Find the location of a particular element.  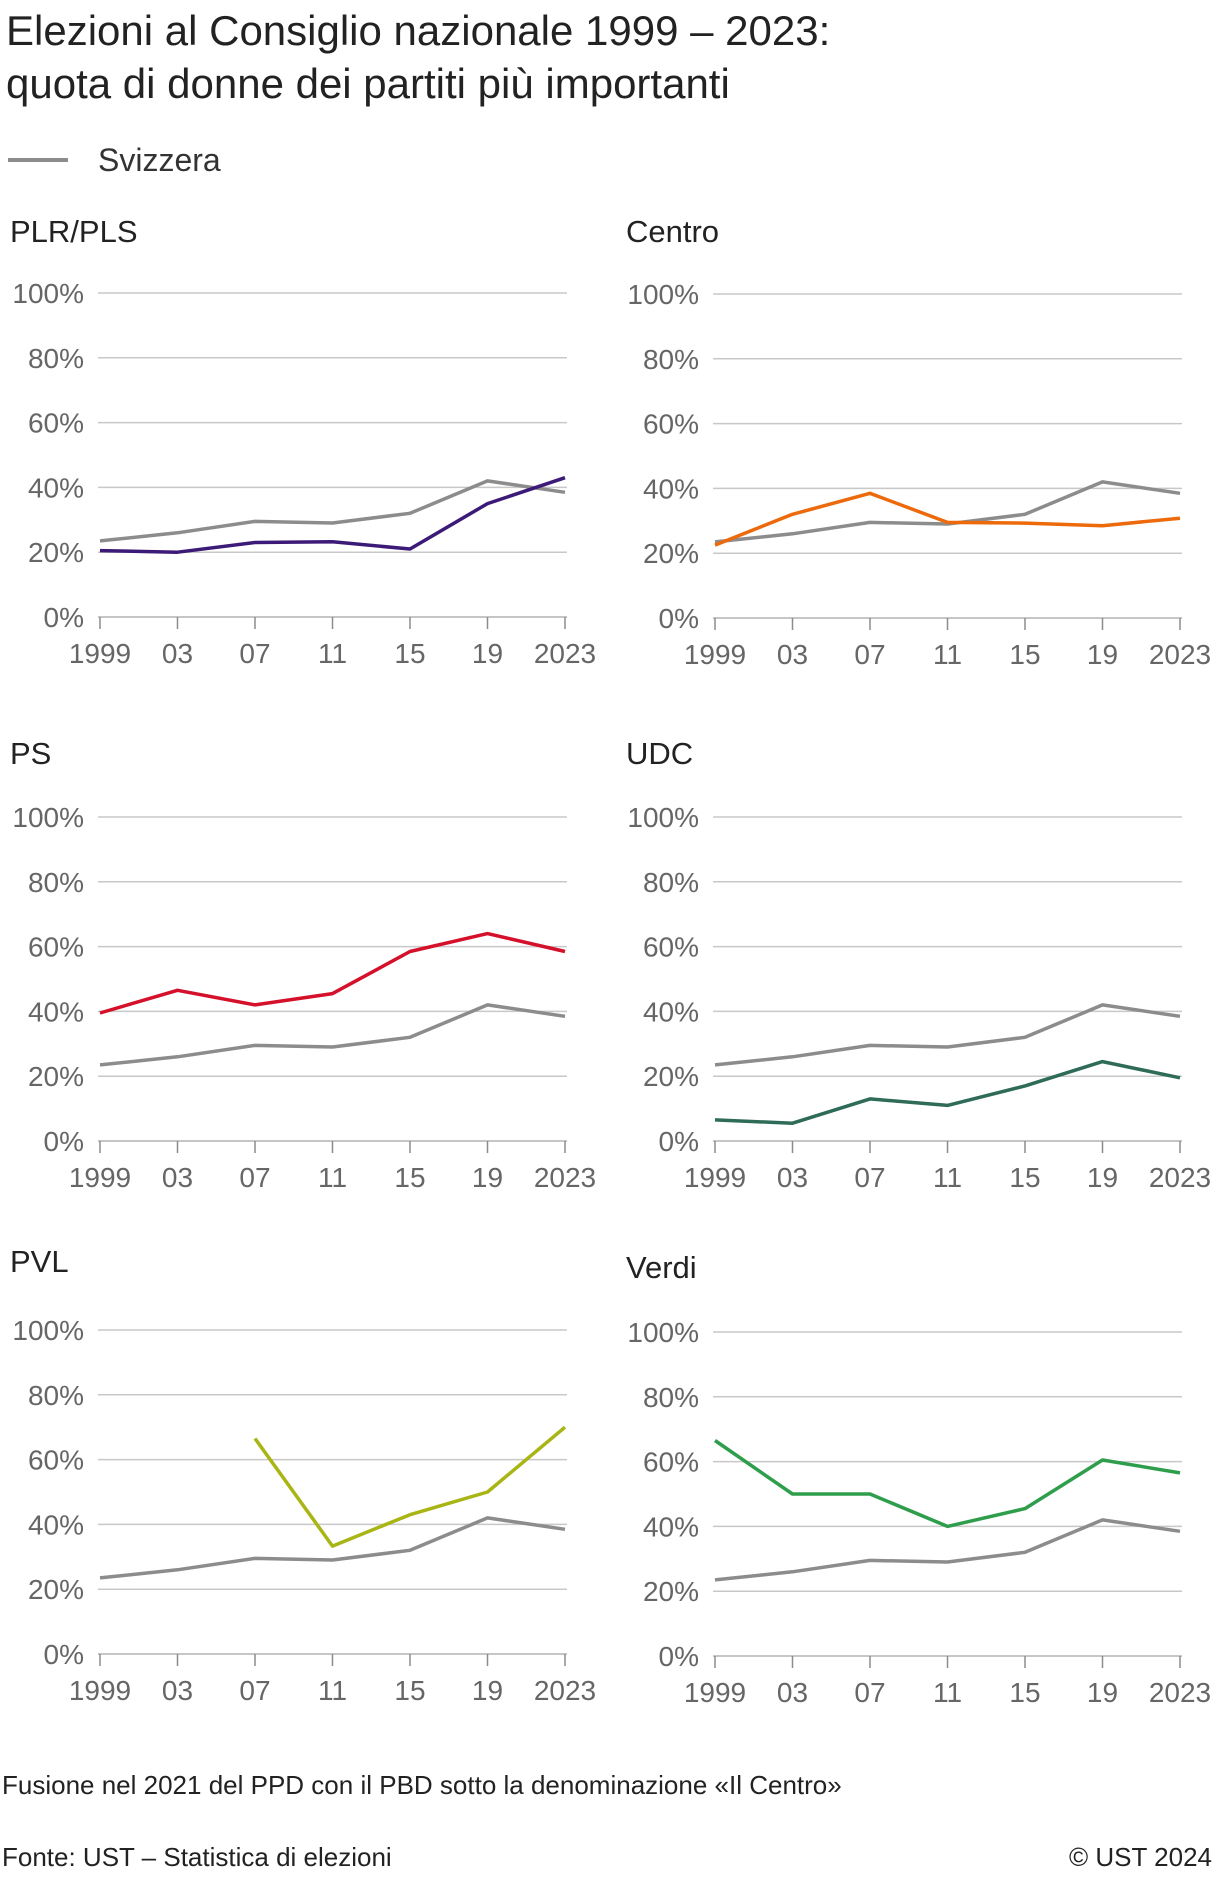

panel-title-pvl: PVL is located at coordinates (39, 1261).